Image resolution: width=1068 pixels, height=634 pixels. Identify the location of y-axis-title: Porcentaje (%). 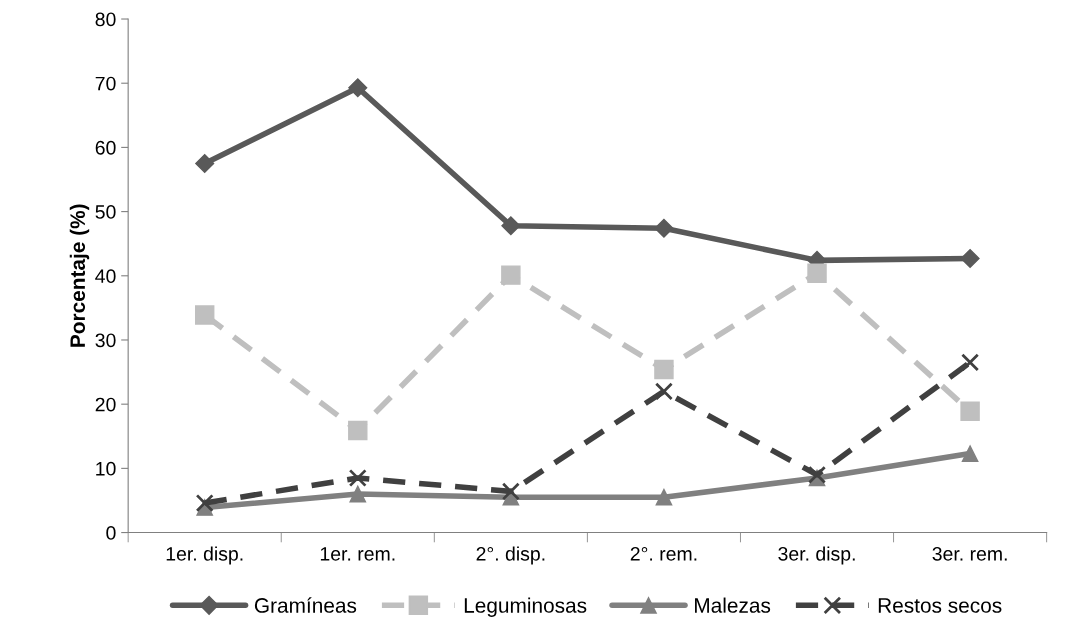
(79, 275).